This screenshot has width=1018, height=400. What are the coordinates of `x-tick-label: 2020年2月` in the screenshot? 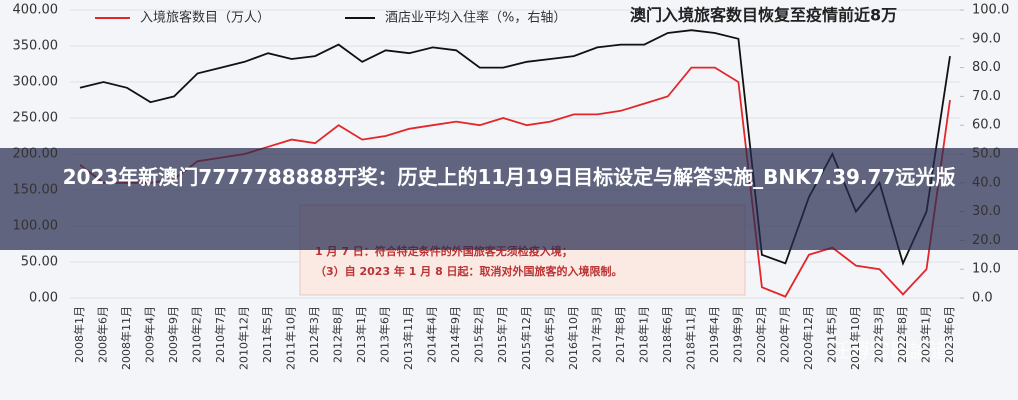 It's located at (761, 334).